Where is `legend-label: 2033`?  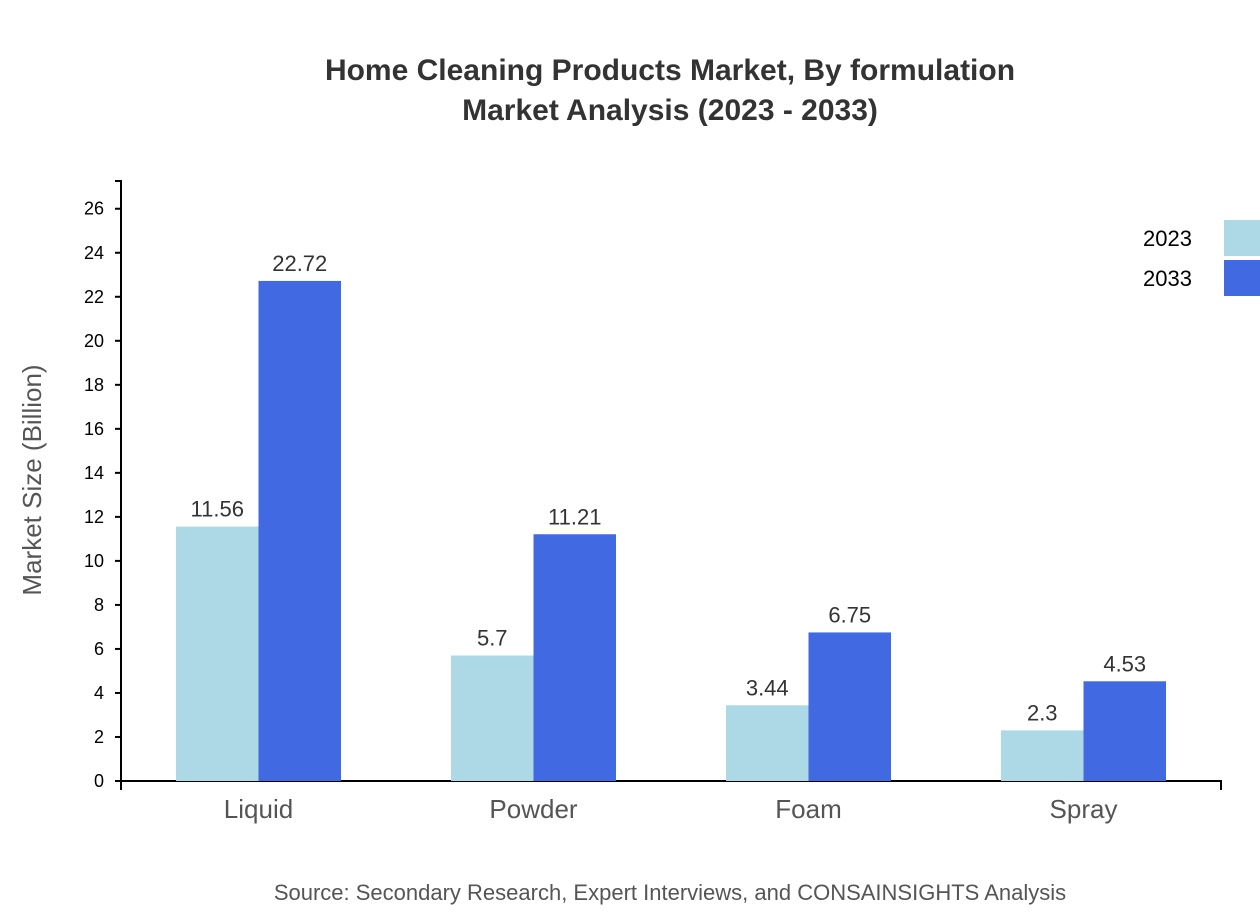 legend-label: 2033 is located at coordinates (1167, 278).